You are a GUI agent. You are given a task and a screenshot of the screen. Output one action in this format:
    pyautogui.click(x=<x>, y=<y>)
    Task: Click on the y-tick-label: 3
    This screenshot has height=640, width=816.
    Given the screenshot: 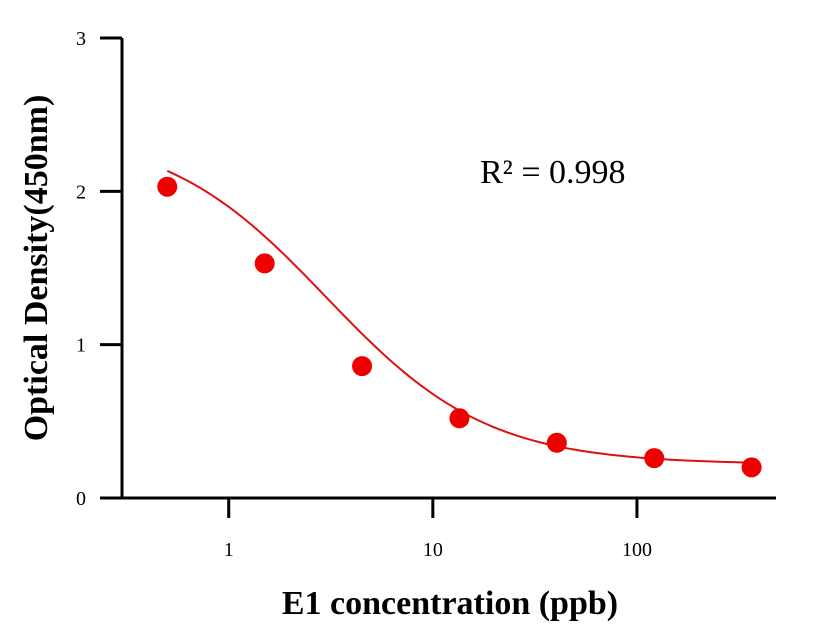 What is the action you would take?
    pyautogui.click(x=81, y=39)
    